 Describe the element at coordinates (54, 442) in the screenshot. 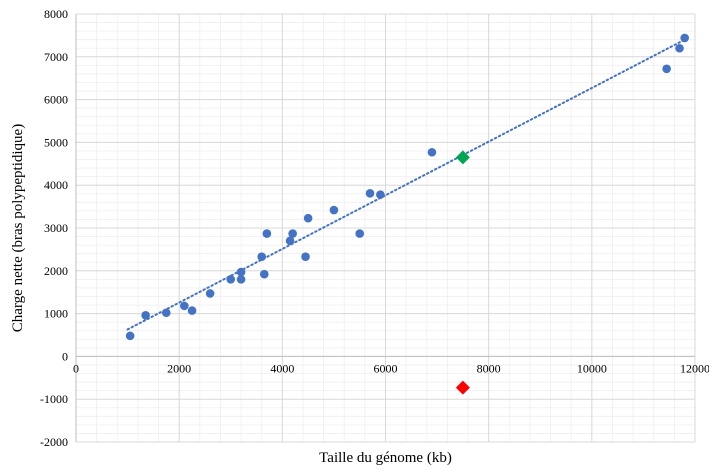

I see `y-tick-label: -2000` at that location.